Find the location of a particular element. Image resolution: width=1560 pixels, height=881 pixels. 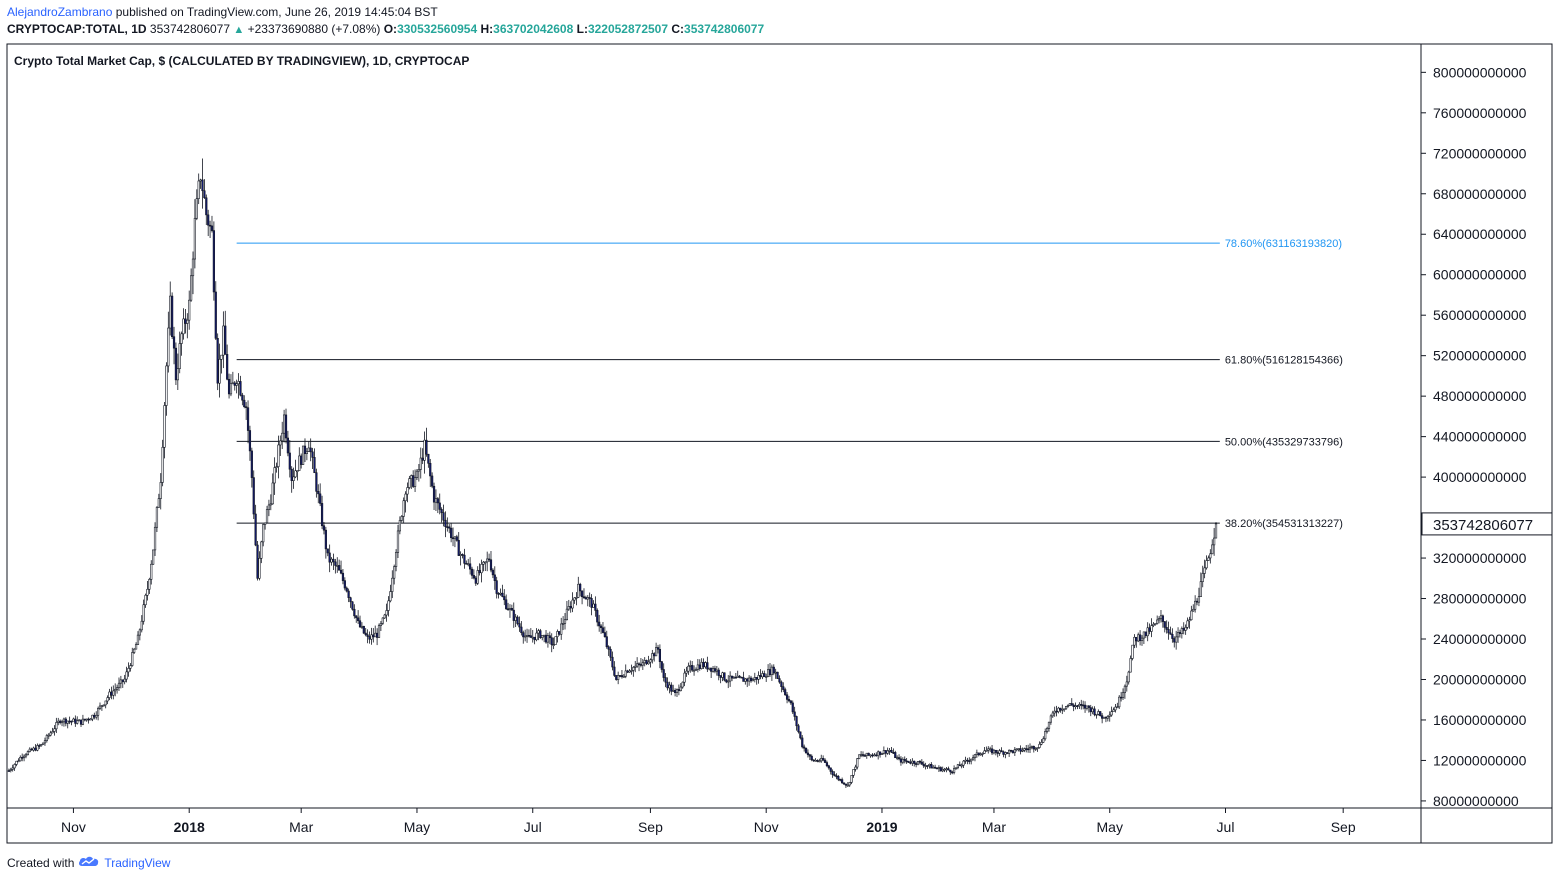

x-tick-label: Jul is located at coordinates (533, 827).